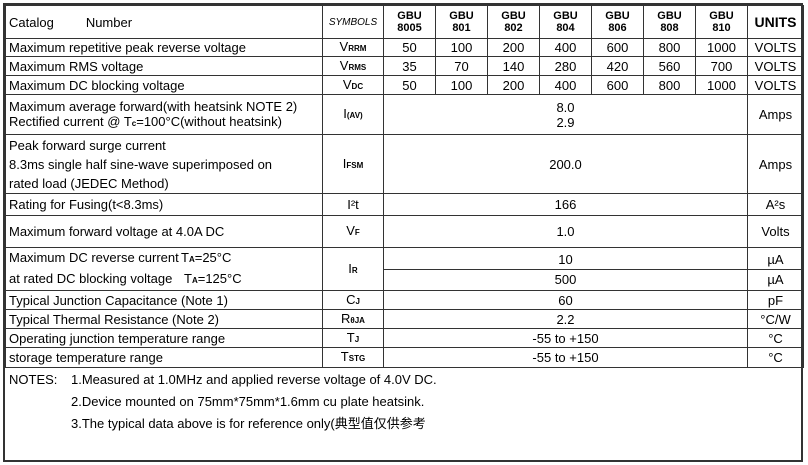  Describe the element at coordinates (164, 66) in the screenshot. I see `param-label: Maximum RMS voltage` at that location.